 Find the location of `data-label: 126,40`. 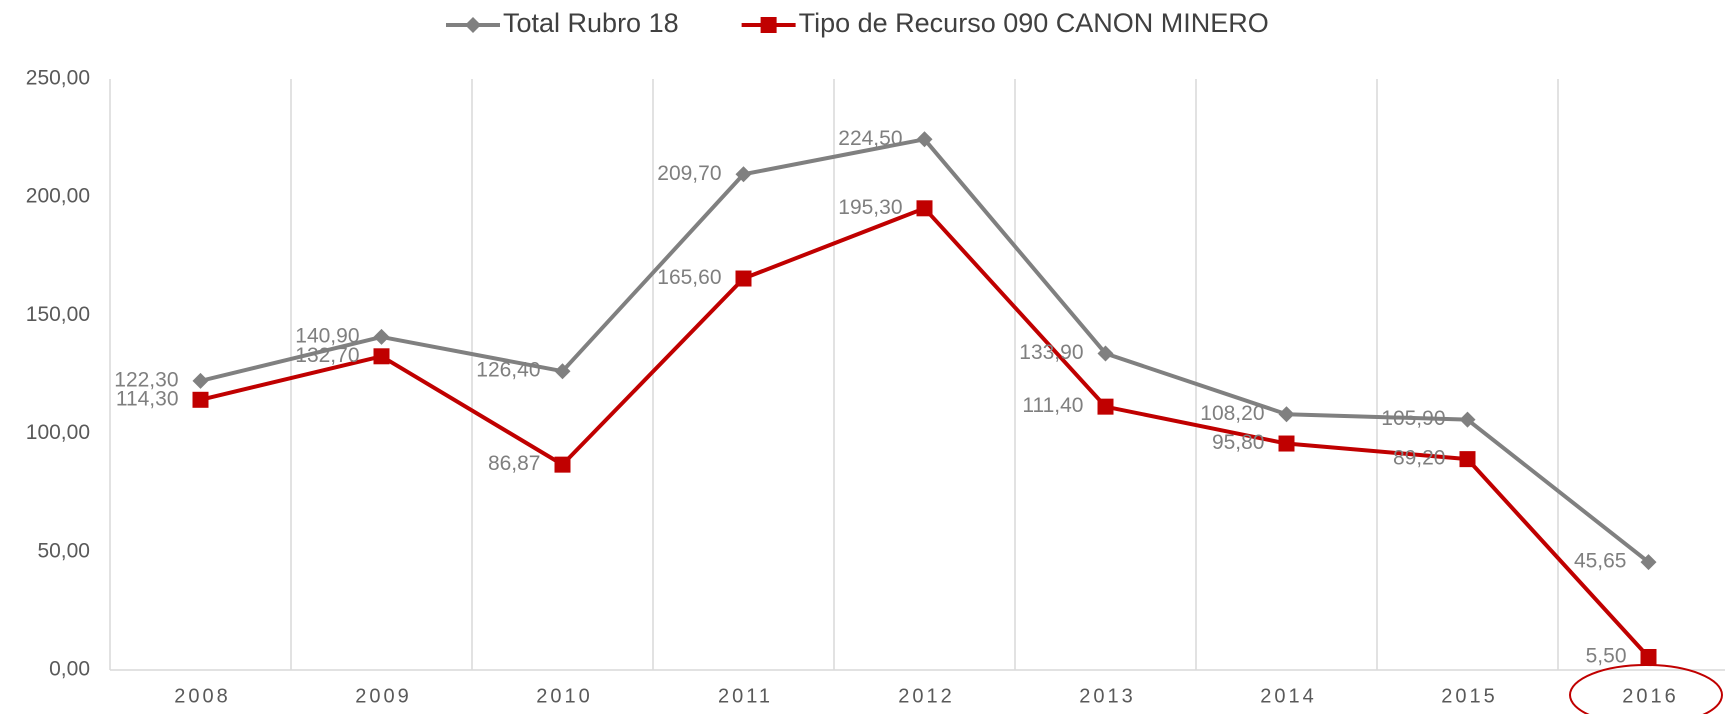

data-label: 126,40 is located at coordinates (508, 370).